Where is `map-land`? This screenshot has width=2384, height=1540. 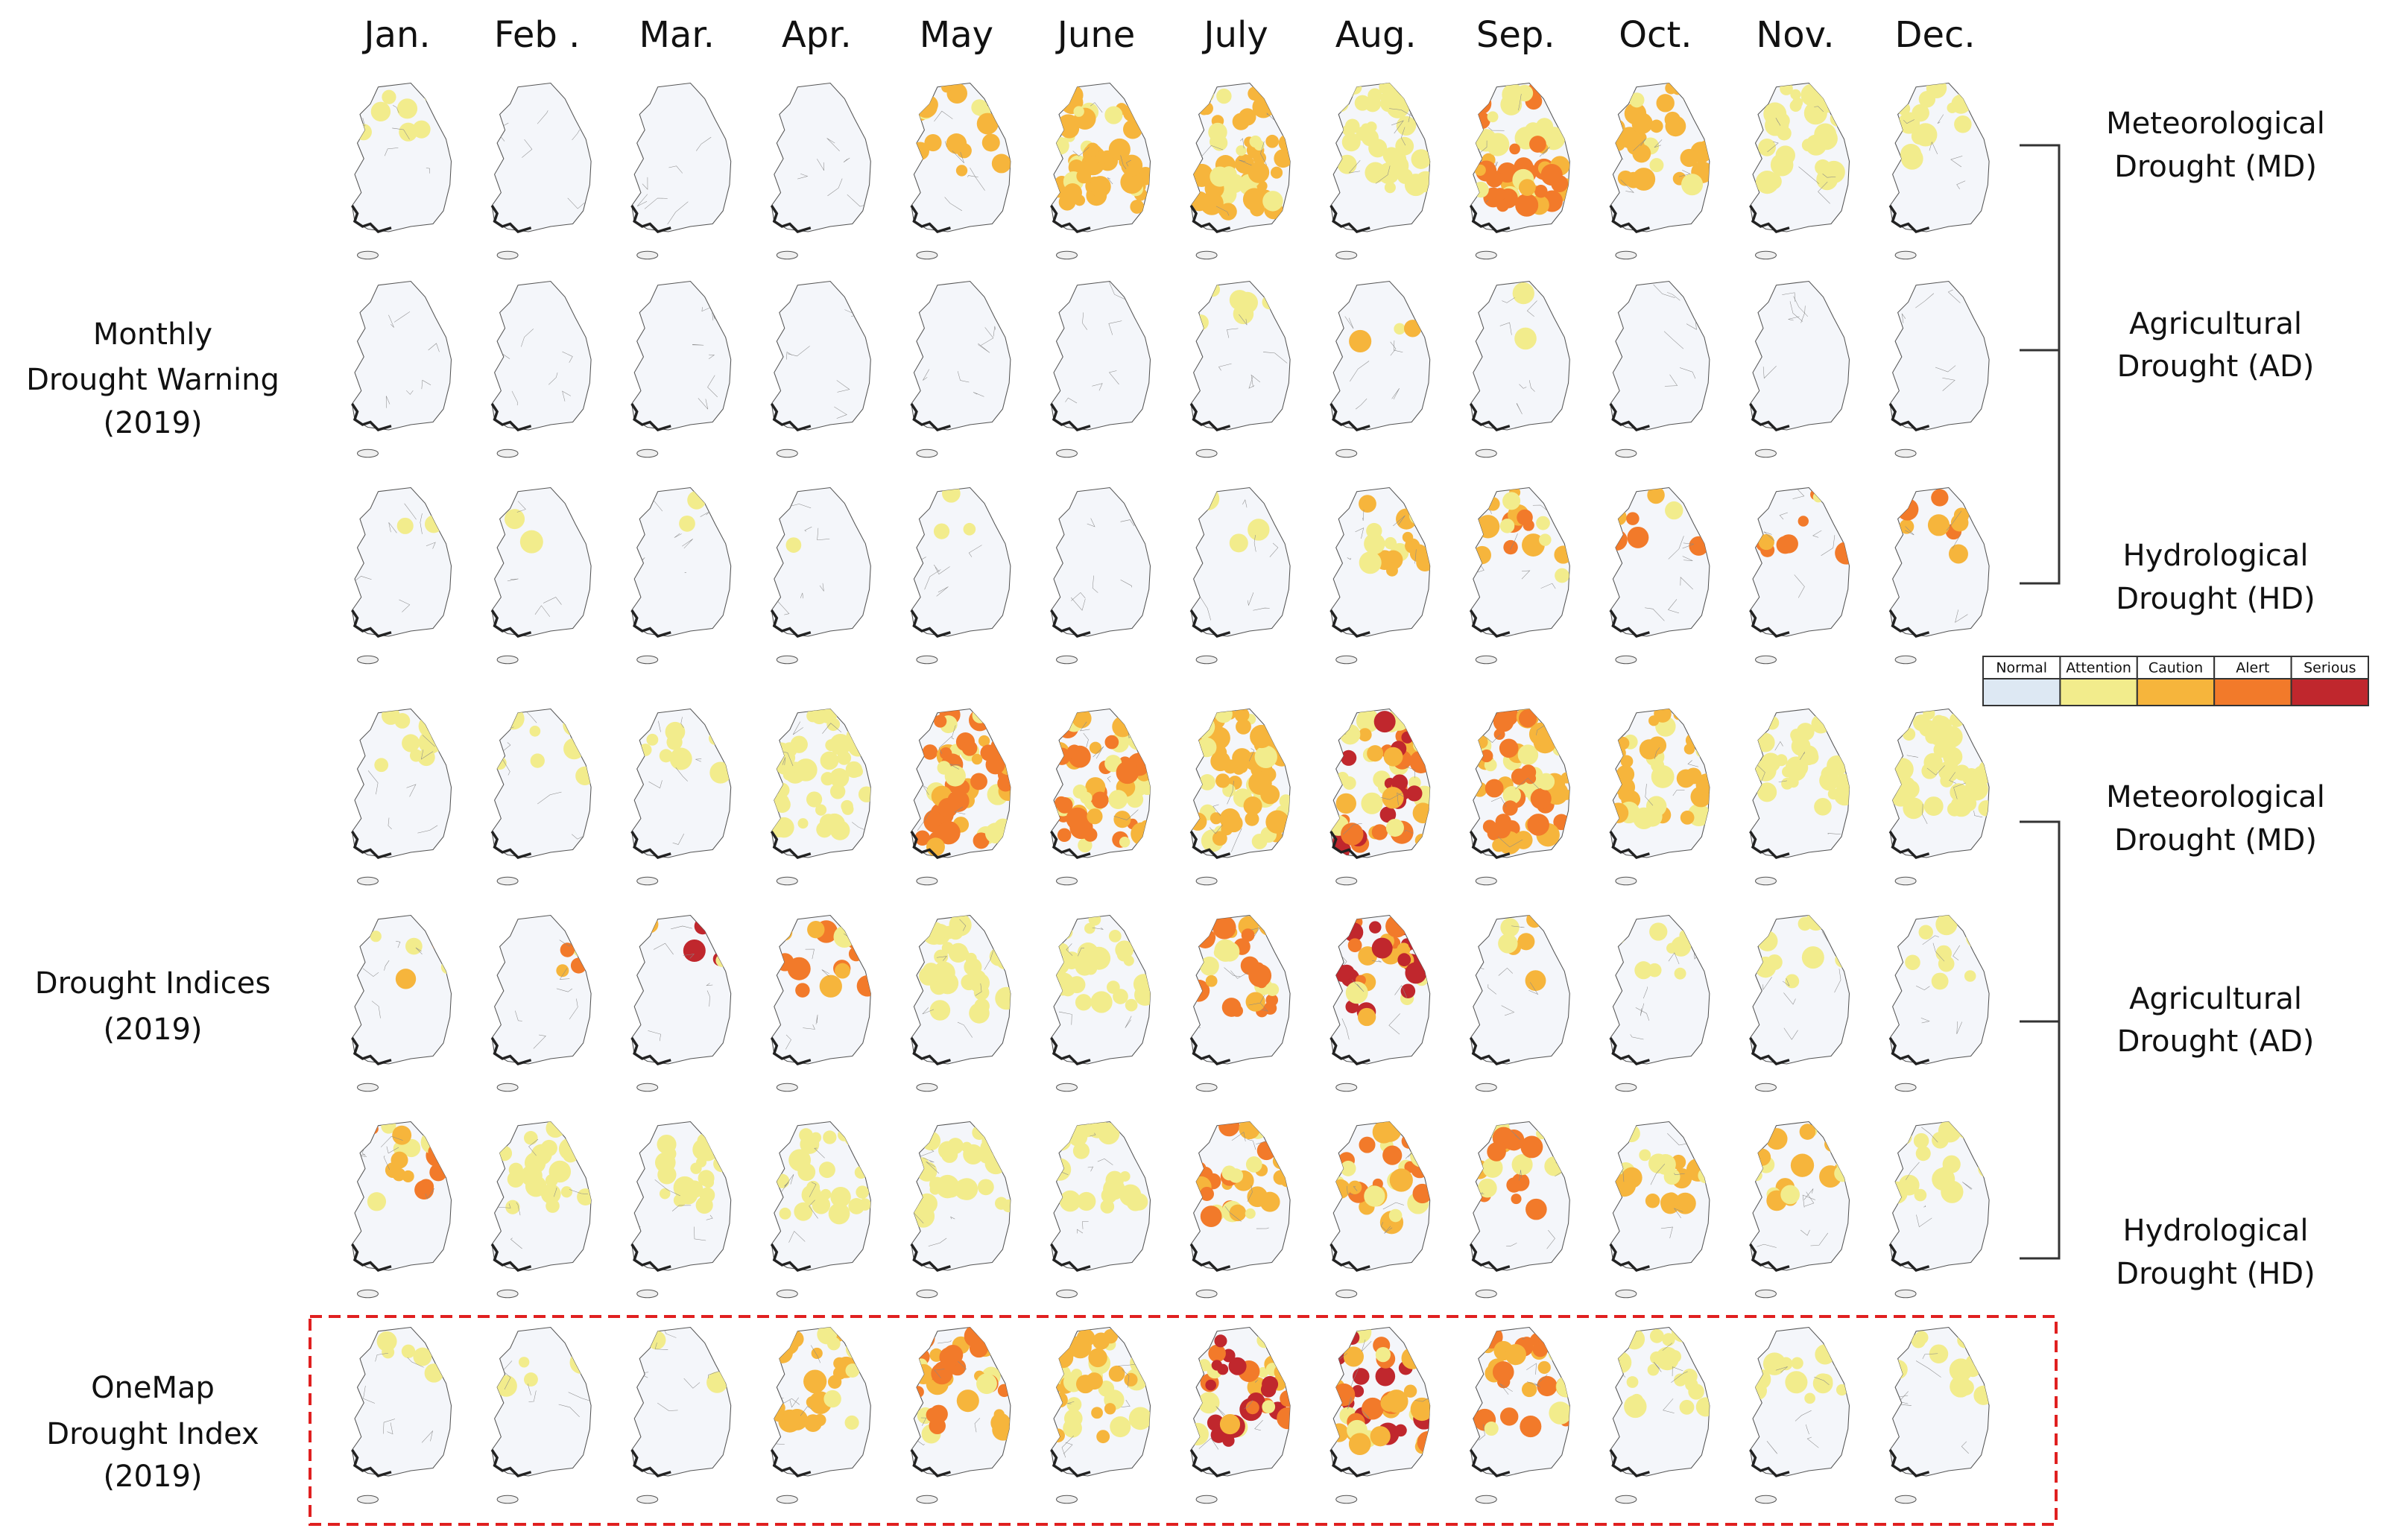 map-land is located at coordinates (1800, 355).